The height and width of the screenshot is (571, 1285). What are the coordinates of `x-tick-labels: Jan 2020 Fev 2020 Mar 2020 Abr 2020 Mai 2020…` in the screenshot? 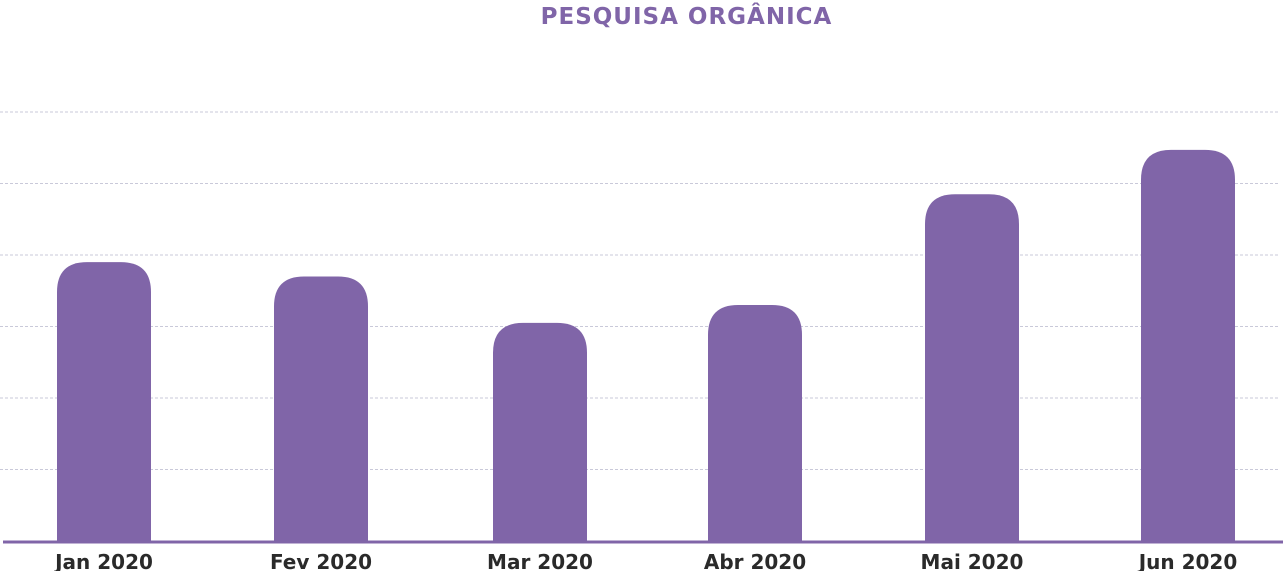 It's located at (645, 560).